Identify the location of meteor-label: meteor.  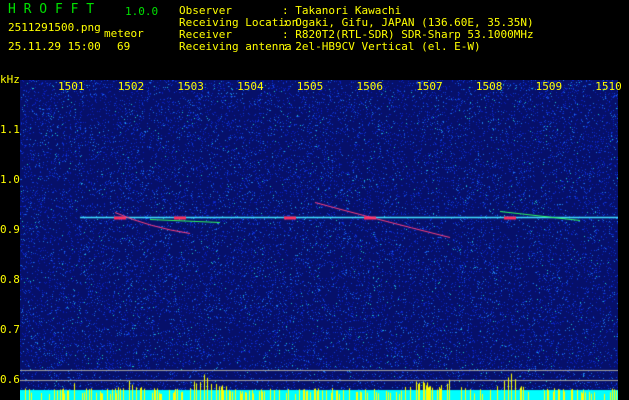
(124, 33).